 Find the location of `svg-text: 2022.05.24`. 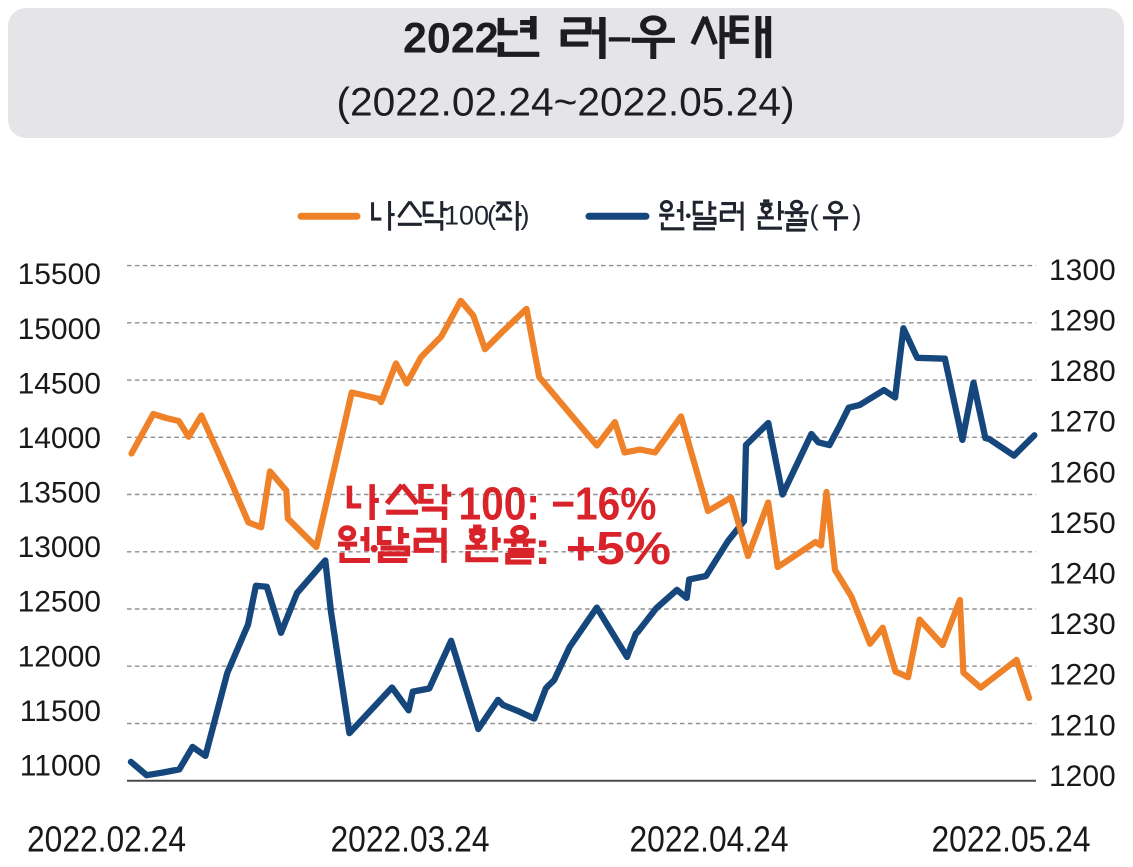

svg-text: 2022.05.24 is located at coordinates (1011, 839).